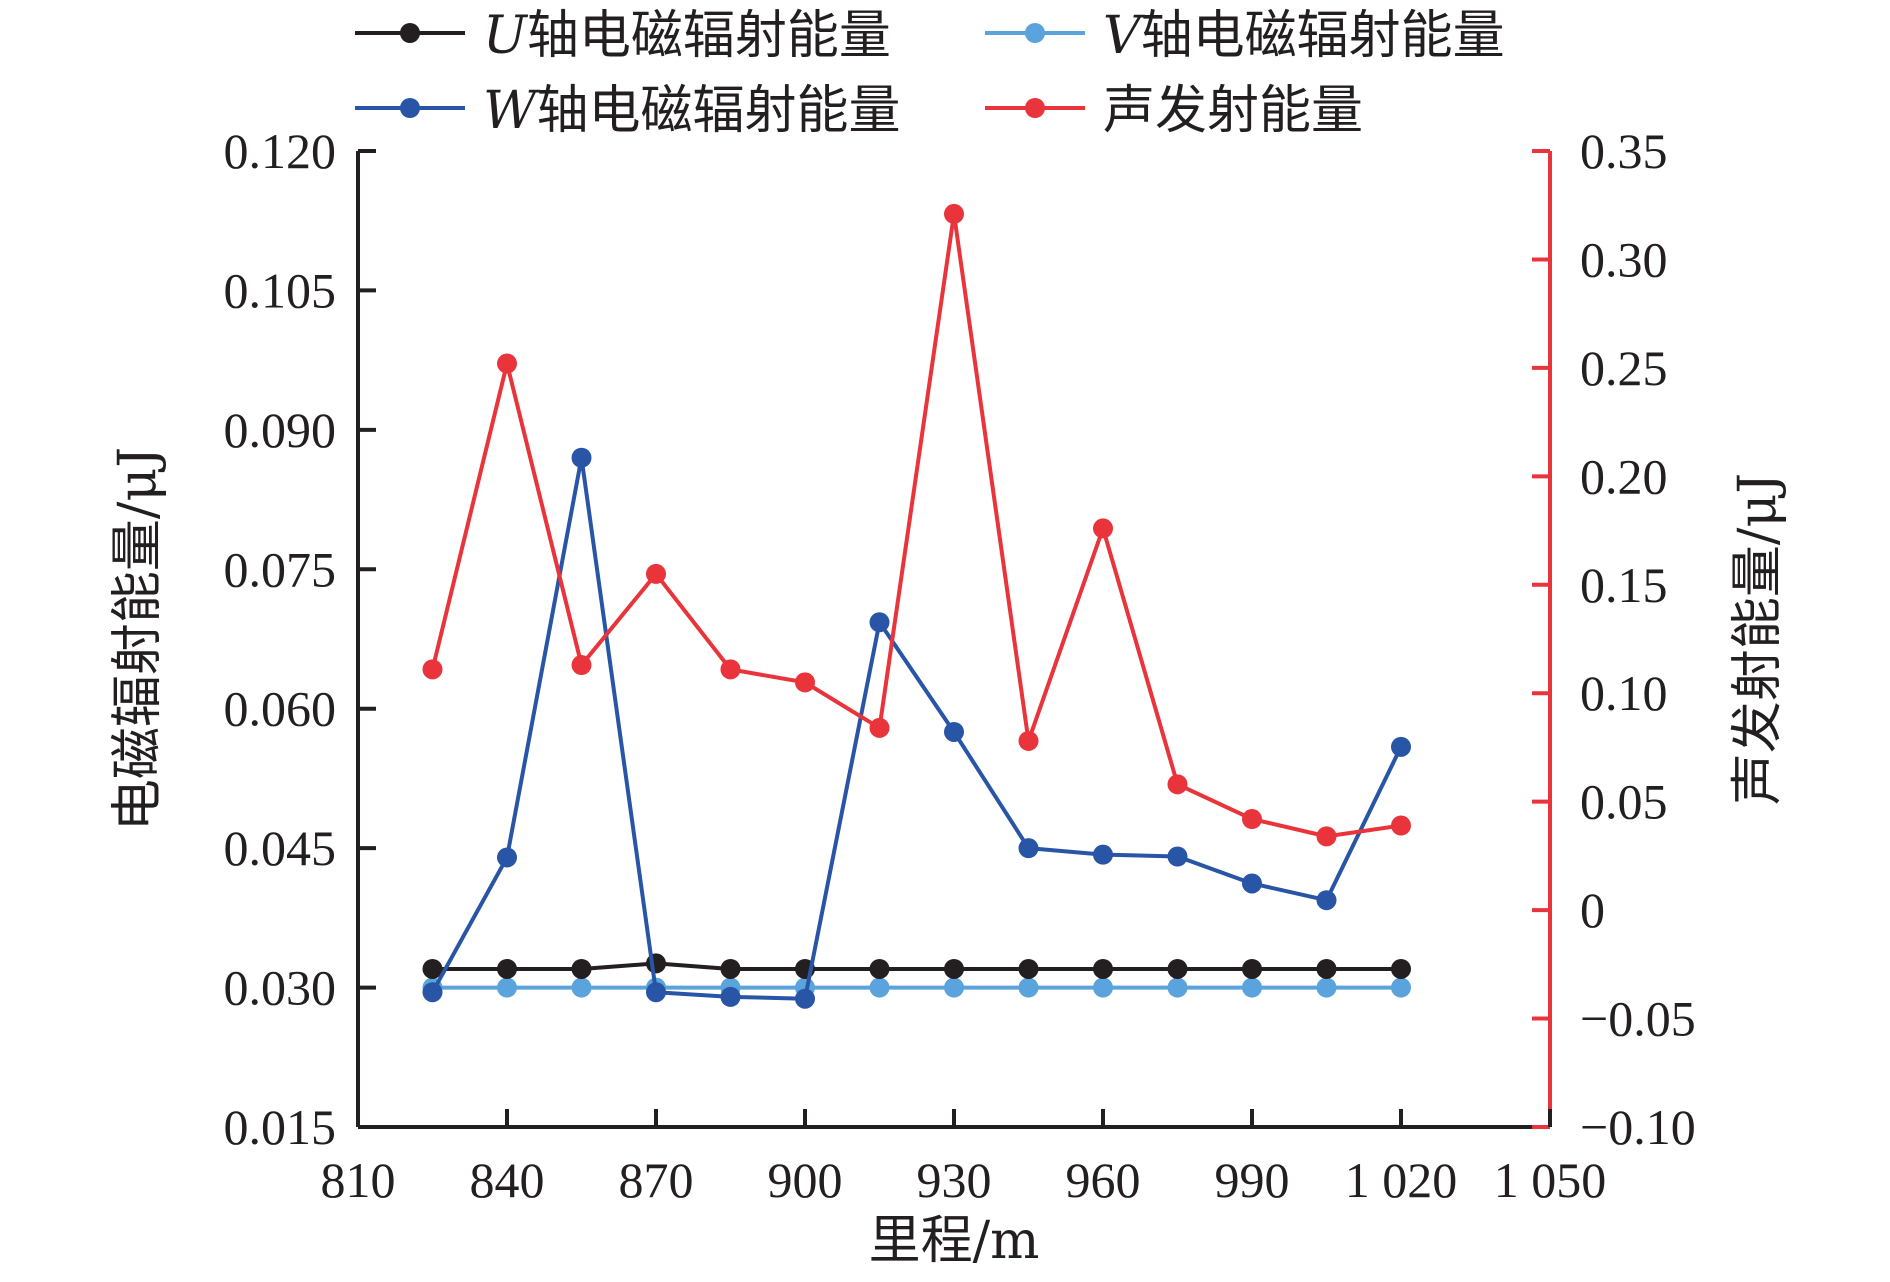 This screenshot has height=1282, width=1890. What do you see at coordinates (280, 569) in the screenshot?
I see `left-tick-label: 0.075` at bounding box center [280, 569].